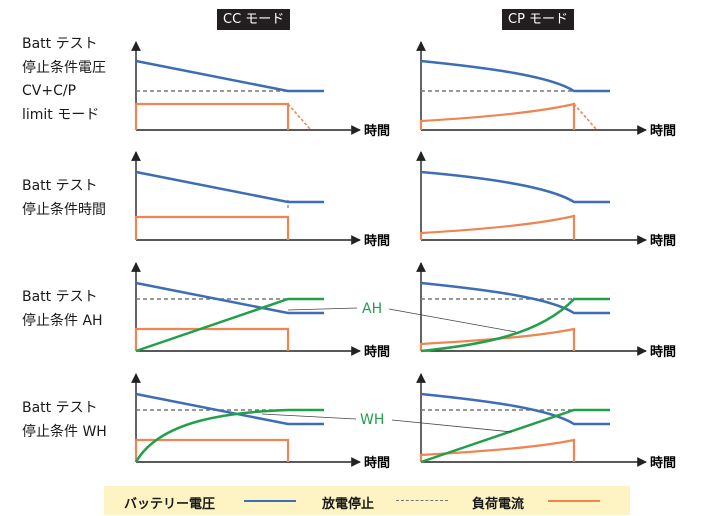  I want to click on row-label-line: limit モード, so click(61, 114).